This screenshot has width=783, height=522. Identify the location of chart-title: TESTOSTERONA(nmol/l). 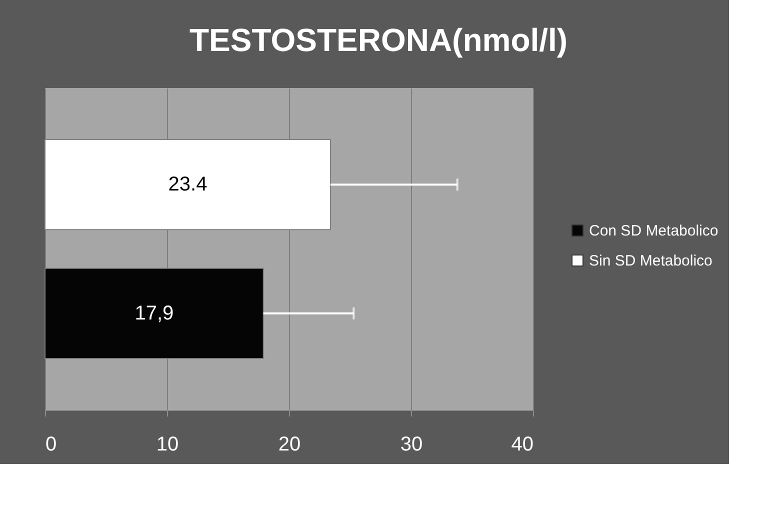
(379, 40).